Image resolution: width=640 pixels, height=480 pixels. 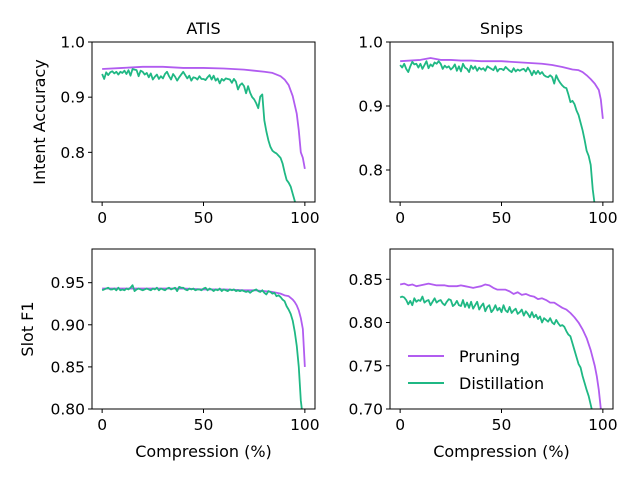 What do you see at coordinates (203, 28) in the screenshot?
I see `panel-title: ATIS` at bounding box center [203, 28].